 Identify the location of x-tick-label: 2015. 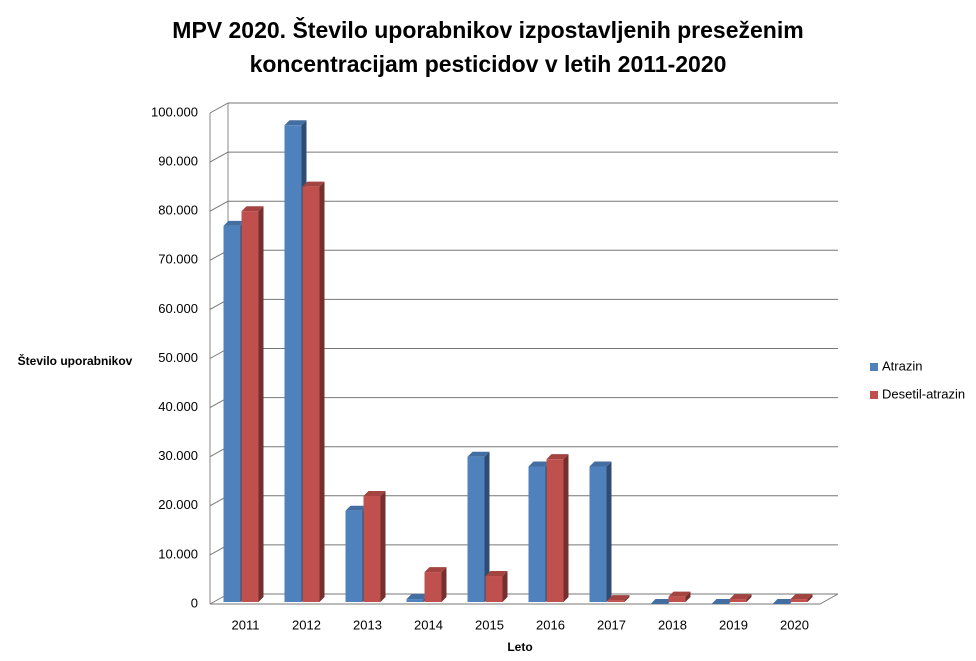
(489, 624).